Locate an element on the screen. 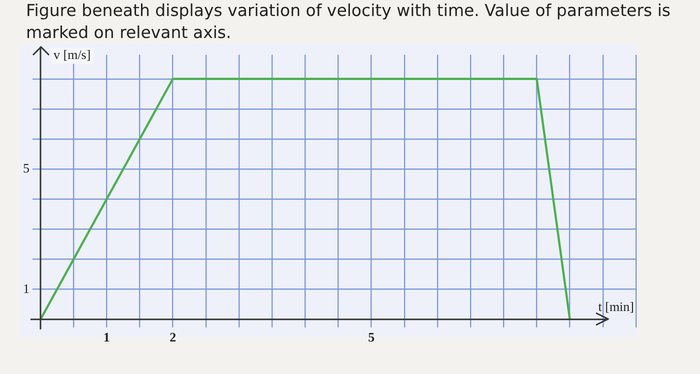 The height and width of the screenshot is (374, 700). y-axis-title: v [m/s] is located at coordinates (72, 54).